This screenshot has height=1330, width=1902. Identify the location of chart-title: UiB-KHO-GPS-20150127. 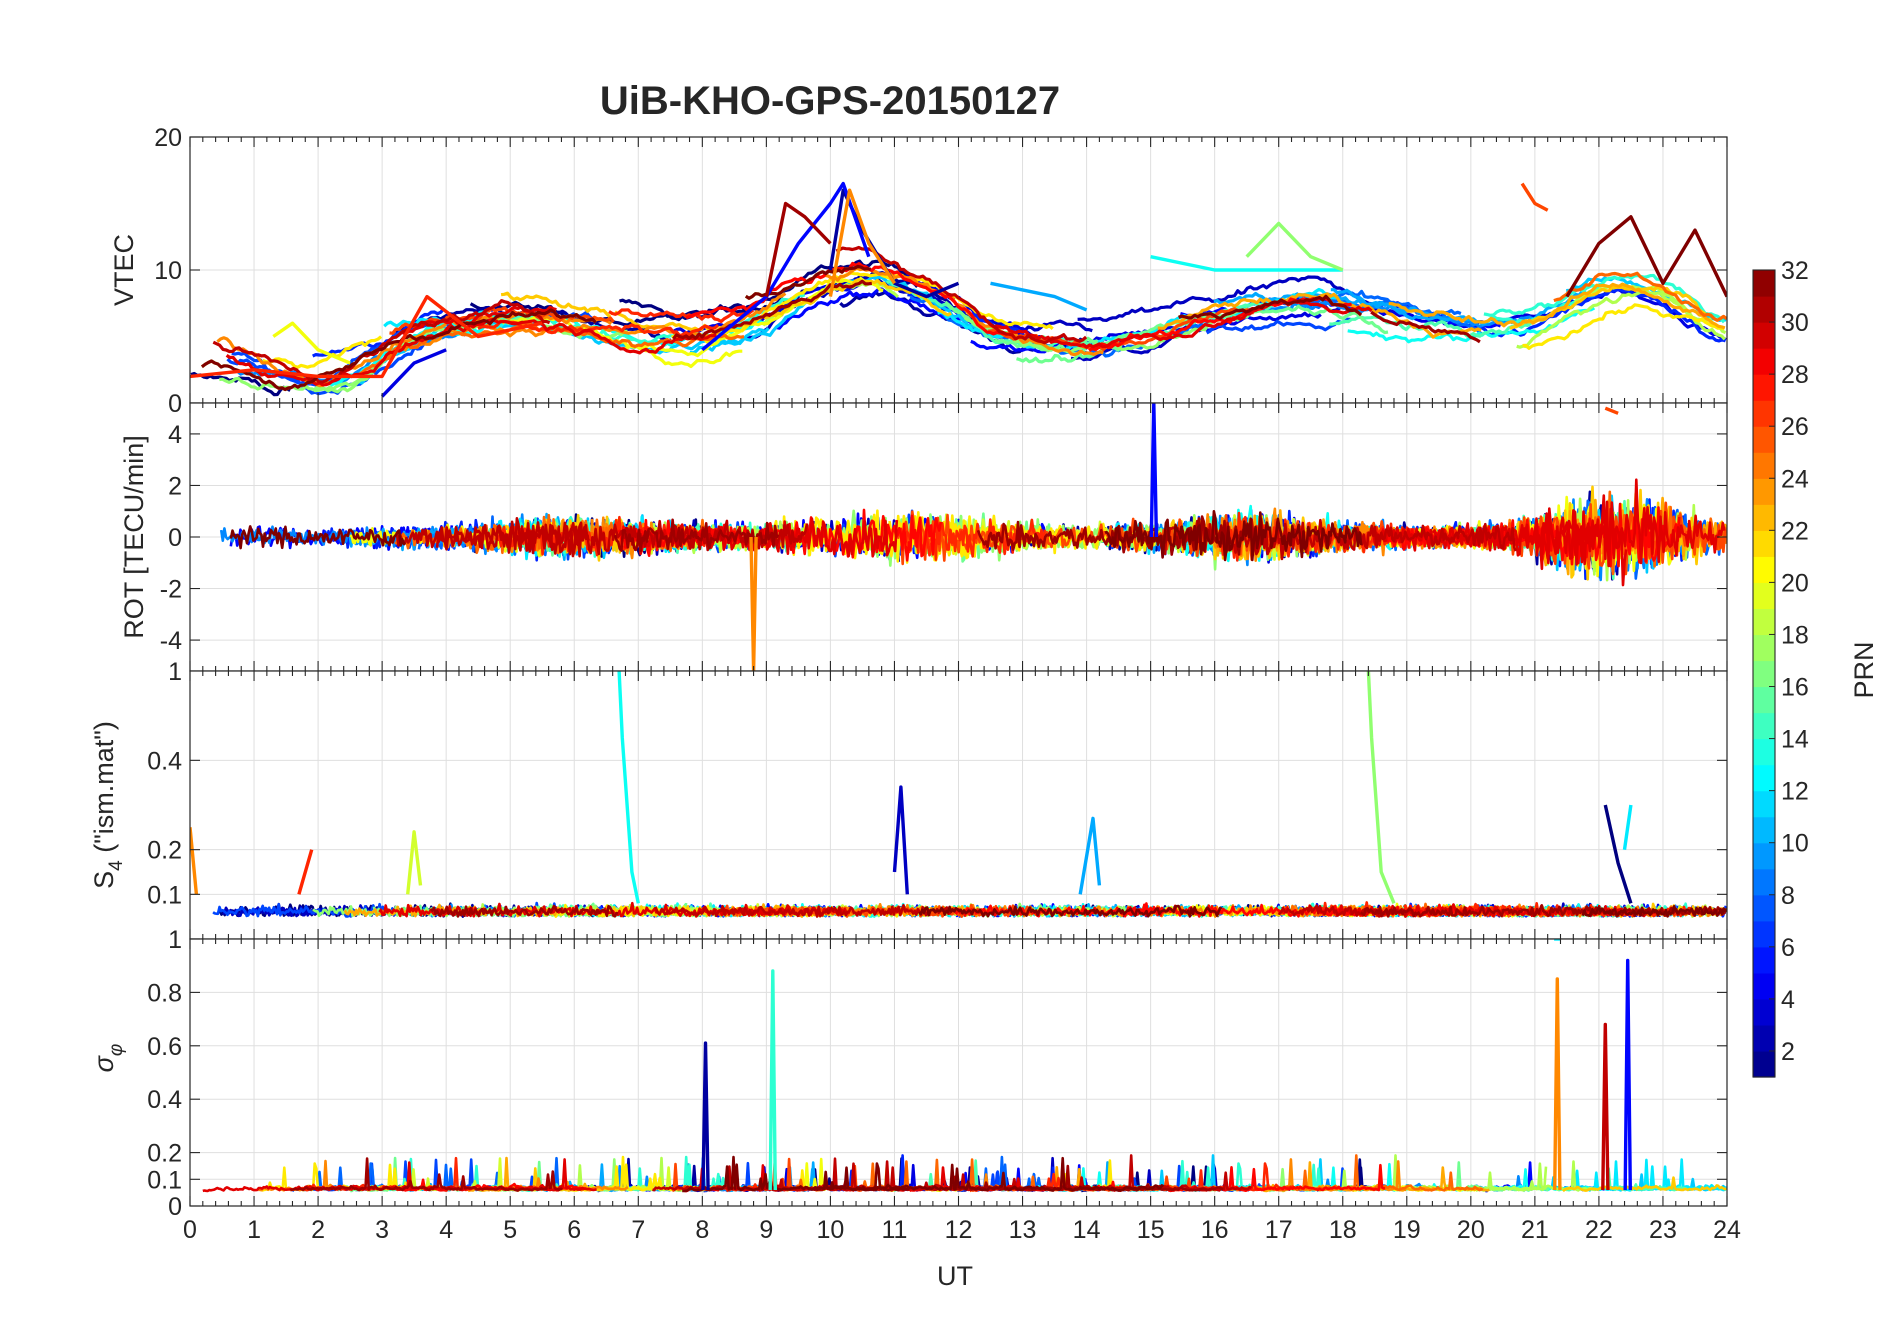
(830, 101).